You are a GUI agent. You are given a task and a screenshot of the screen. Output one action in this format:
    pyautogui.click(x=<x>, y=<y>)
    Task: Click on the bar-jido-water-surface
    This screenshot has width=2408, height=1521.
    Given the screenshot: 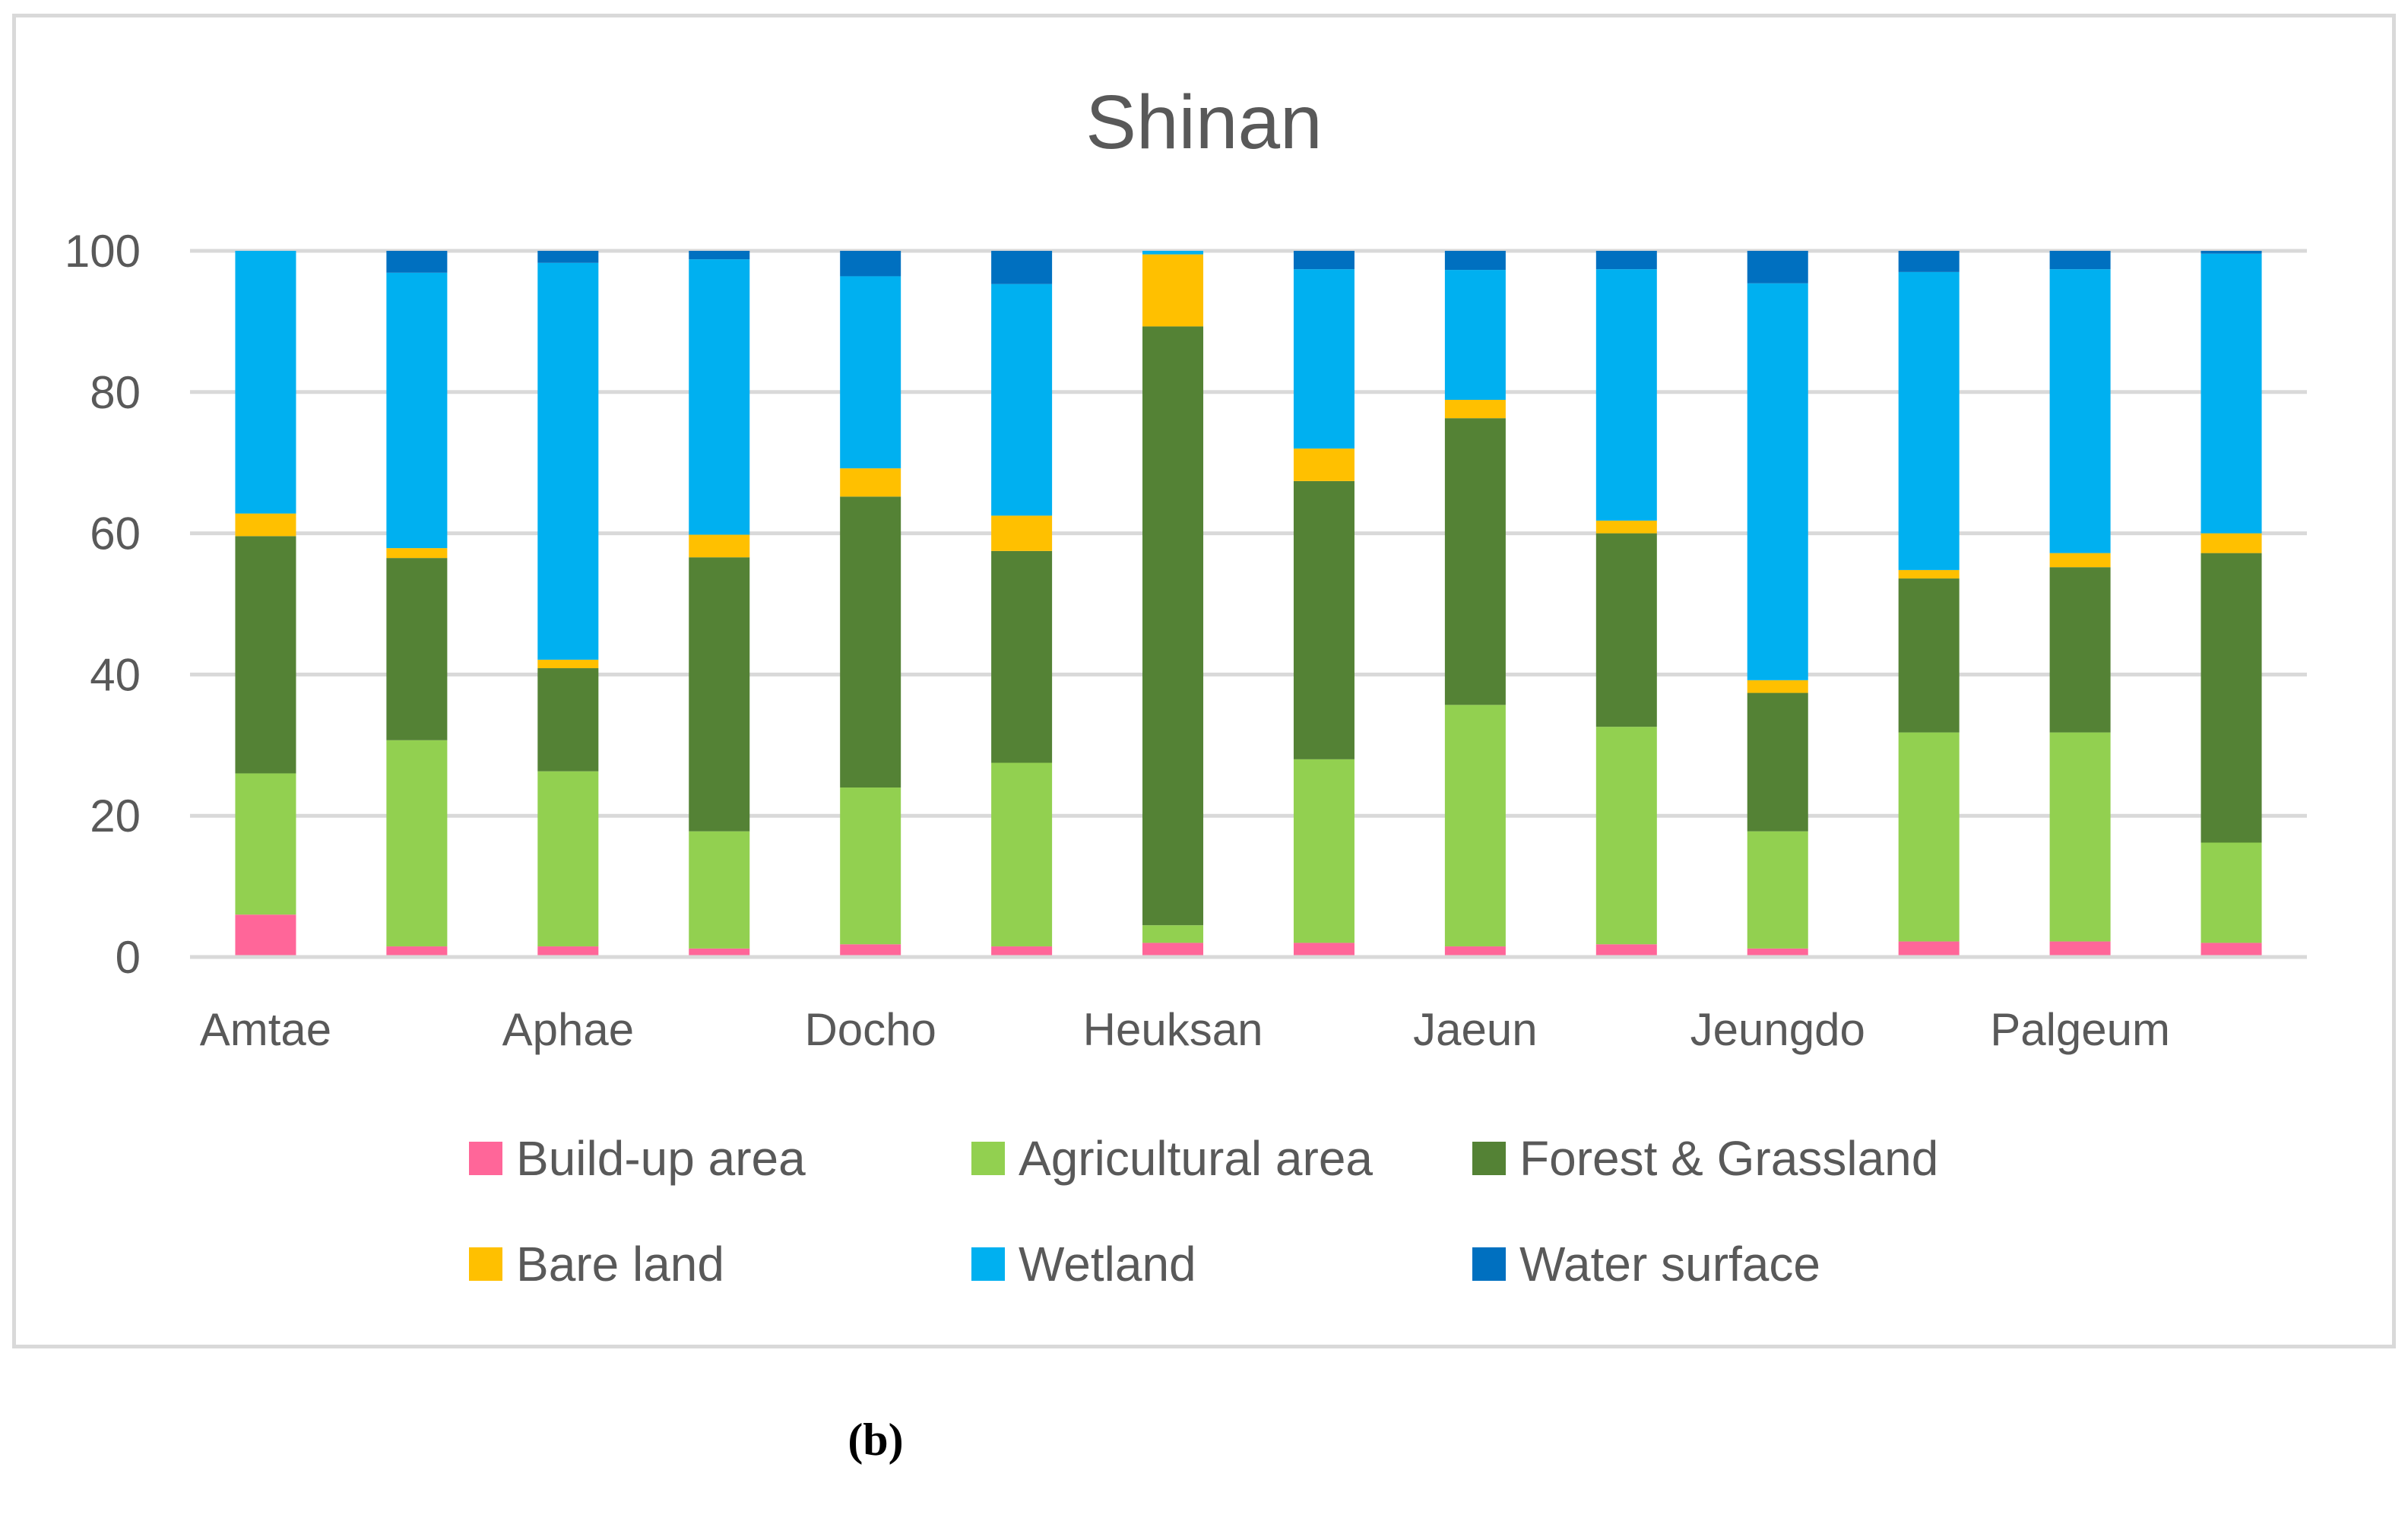 What is the action you would take?
    pyautogui.click(x=1929, y=261)
    